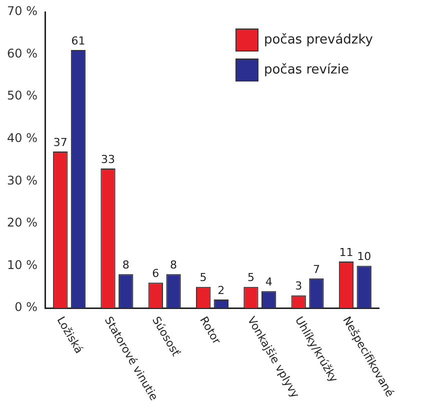 The width and height of the screenshot is (427, 420). I want to click on y-tick-label: 60 %, so click(22, 53).